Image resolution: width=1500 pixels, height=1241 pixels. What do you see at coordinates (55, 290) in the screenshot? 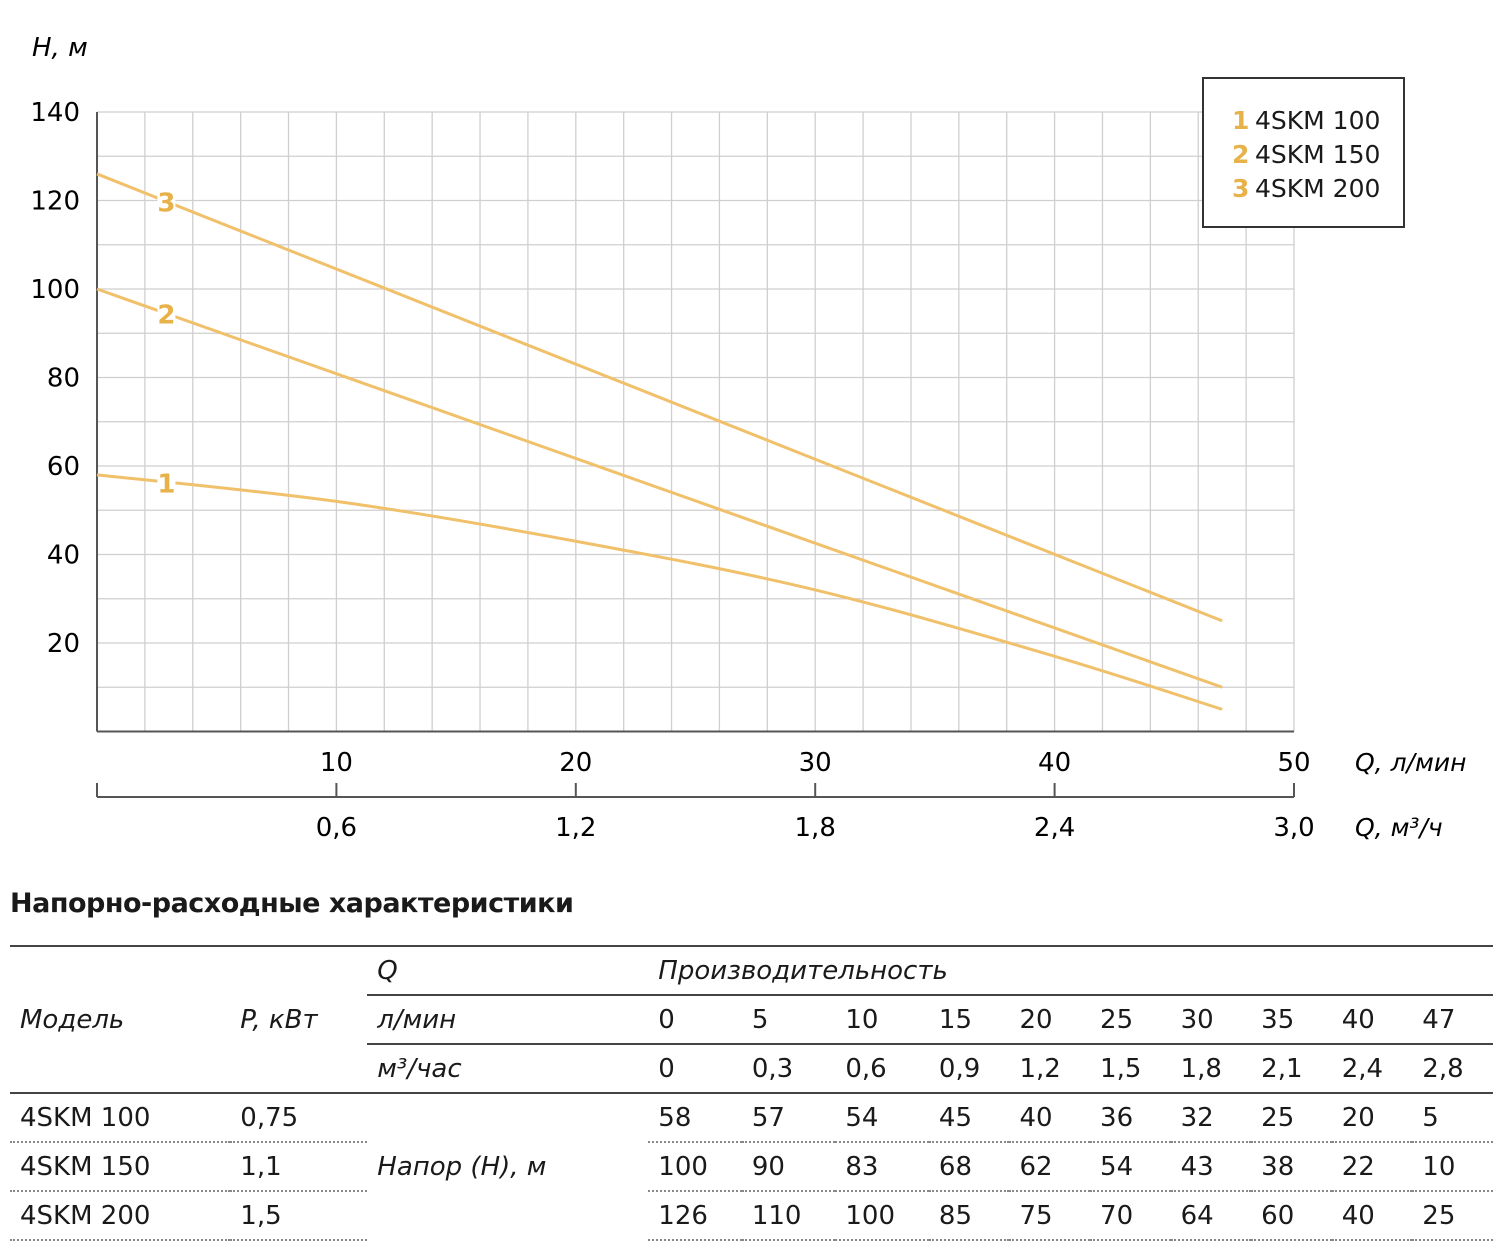
I see `y-tick-label: 100` at bounding box center [55, 290].